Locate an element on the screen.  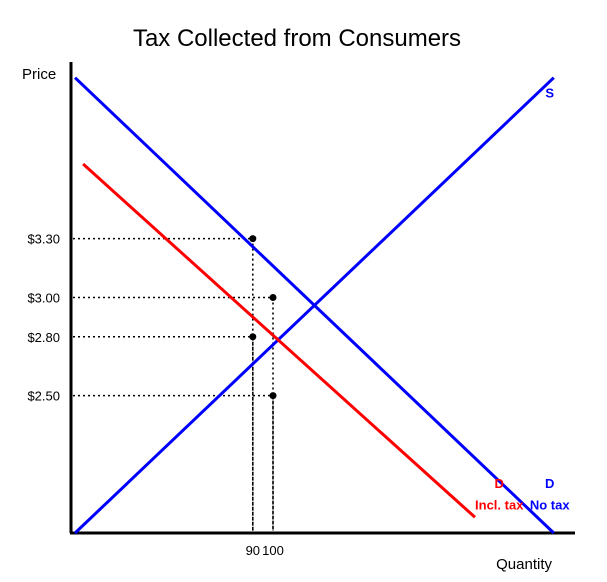
x-tick-label: 90 is located at coordinates (253, 550).